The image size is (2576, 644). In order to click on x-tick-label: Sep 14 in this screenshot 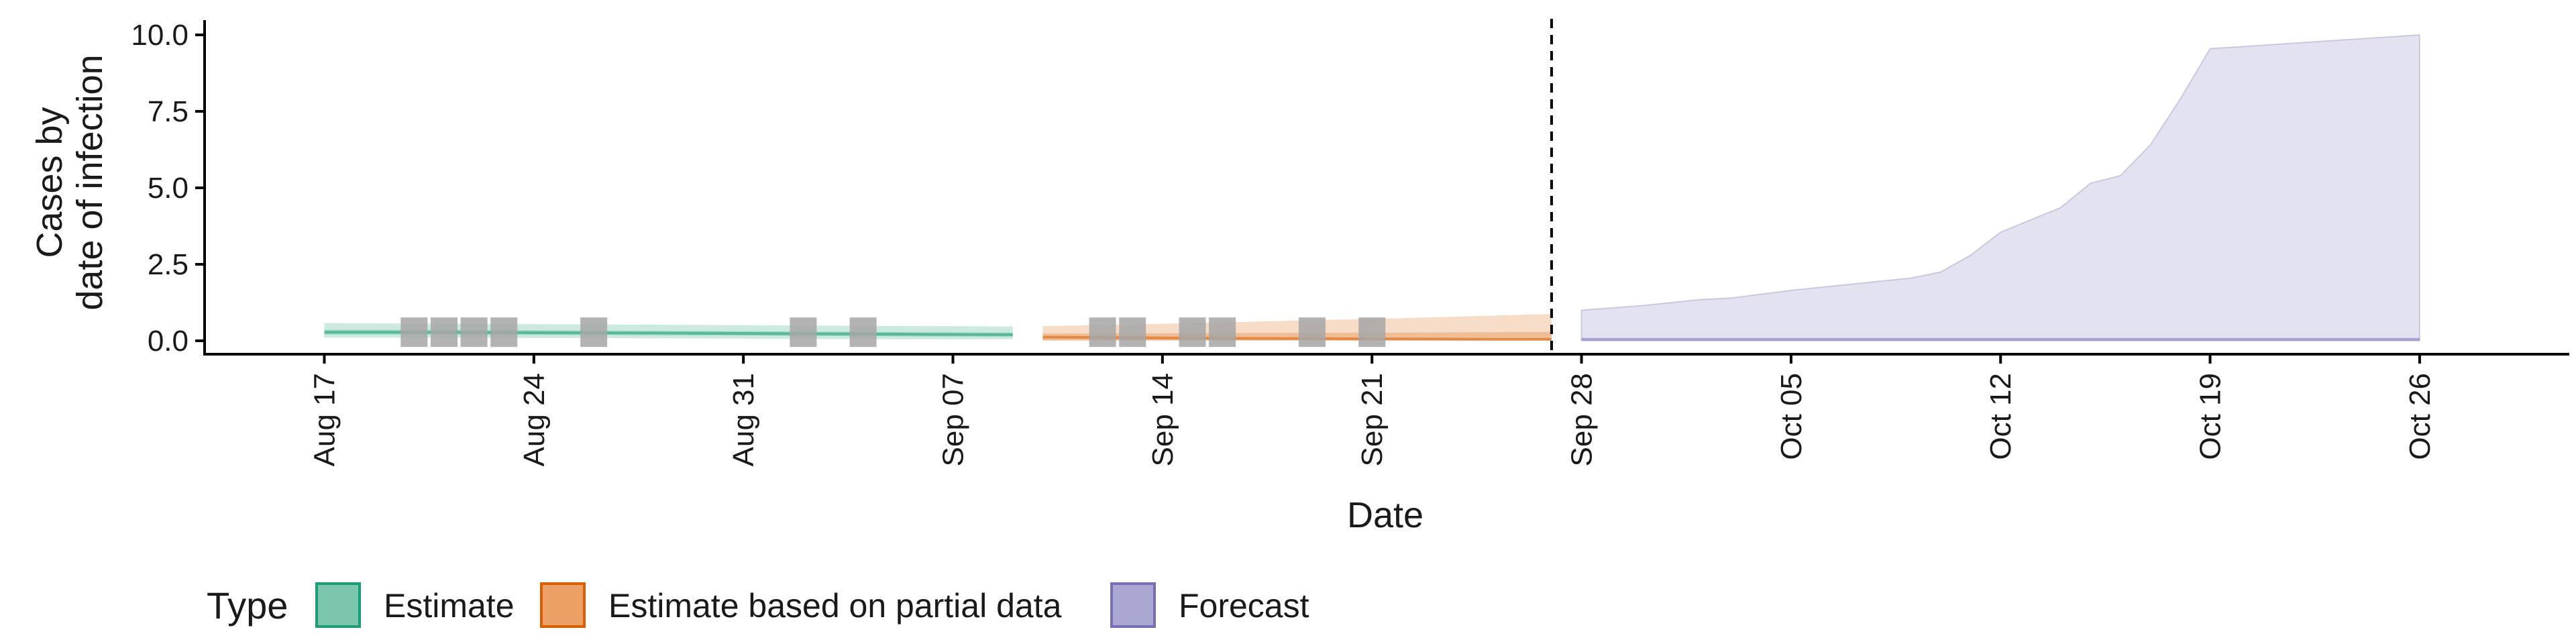, I will do `click(1162, 419)`.